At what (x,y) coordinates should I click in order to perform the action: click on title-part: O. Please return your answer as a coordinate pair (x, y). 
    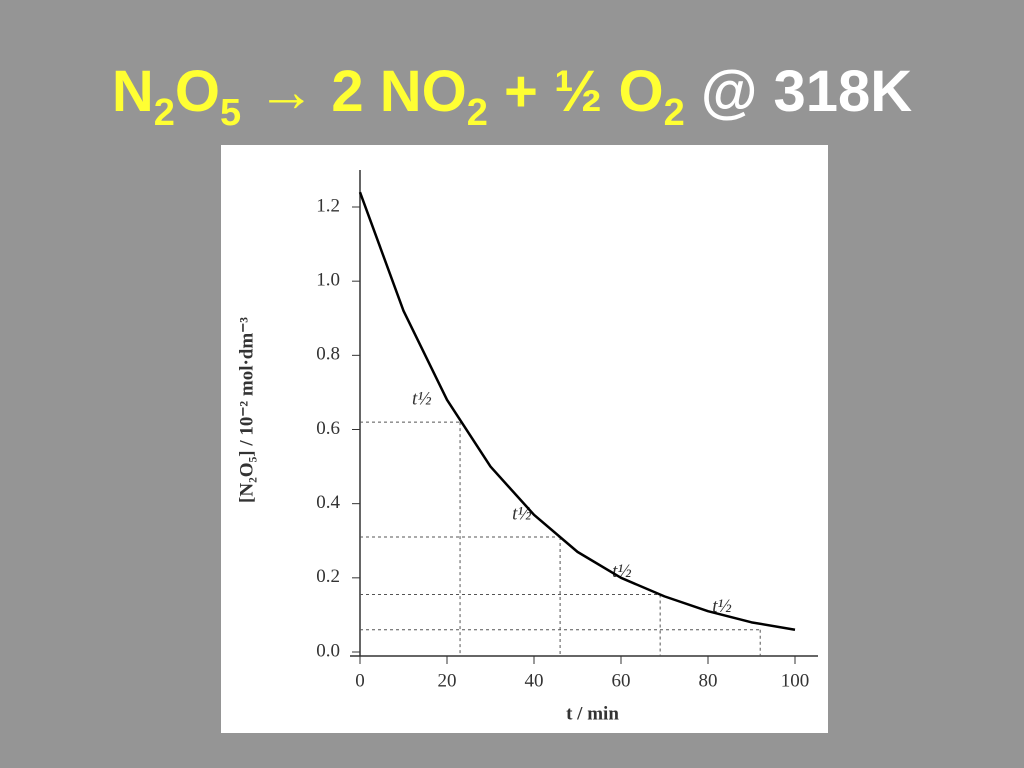
    Looking at the image, I should click on (197, 91).